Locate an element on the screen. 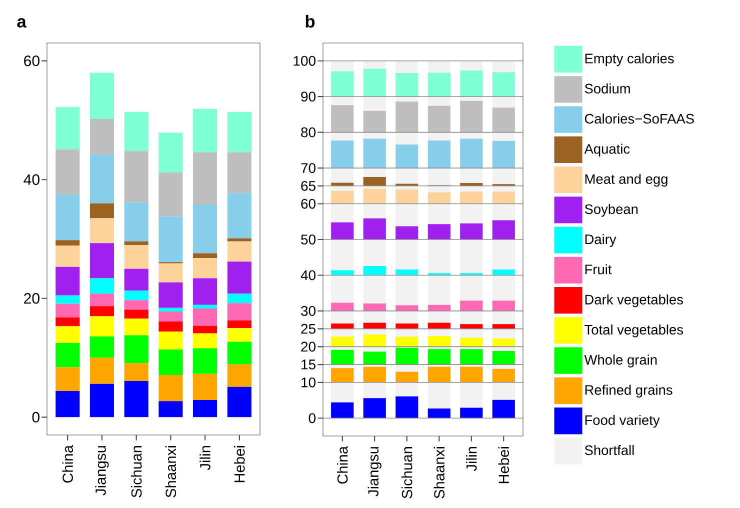 This screenshot has height=508, width=740. chart-title: a is located at coordinates (21, 23).